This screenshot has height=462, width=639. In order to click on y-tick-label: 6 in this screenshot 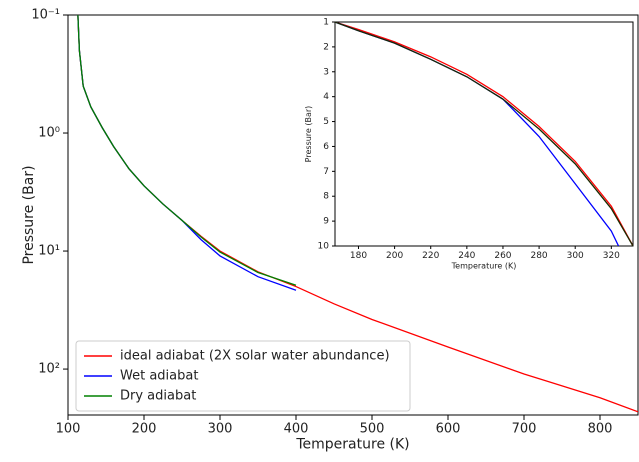, I will do `click(326, 147)`.